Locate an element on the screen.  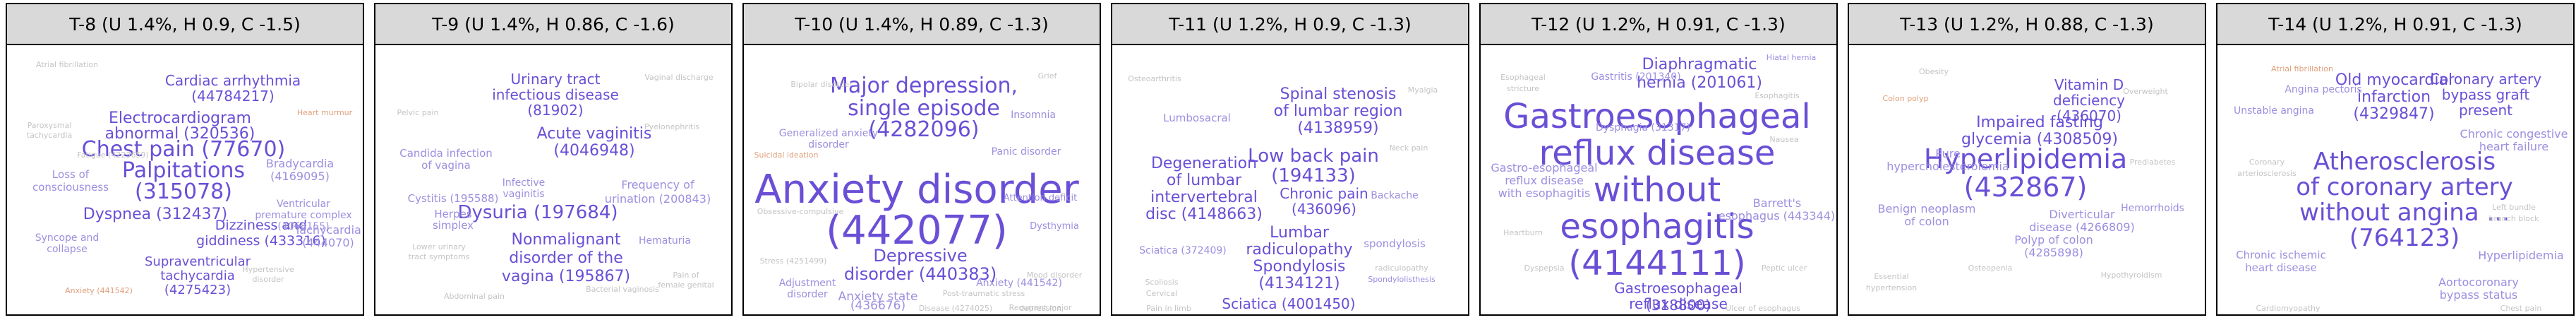
cloud-term: disease (4266809) is located at coordinates (2082, 227).